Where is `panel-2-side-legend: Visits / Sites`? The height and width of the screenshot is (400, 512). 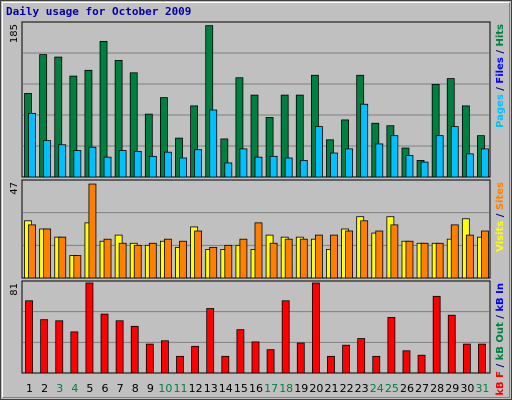 panel-2-side-legend: Visits / Sites is located at coordinates (500, 217).